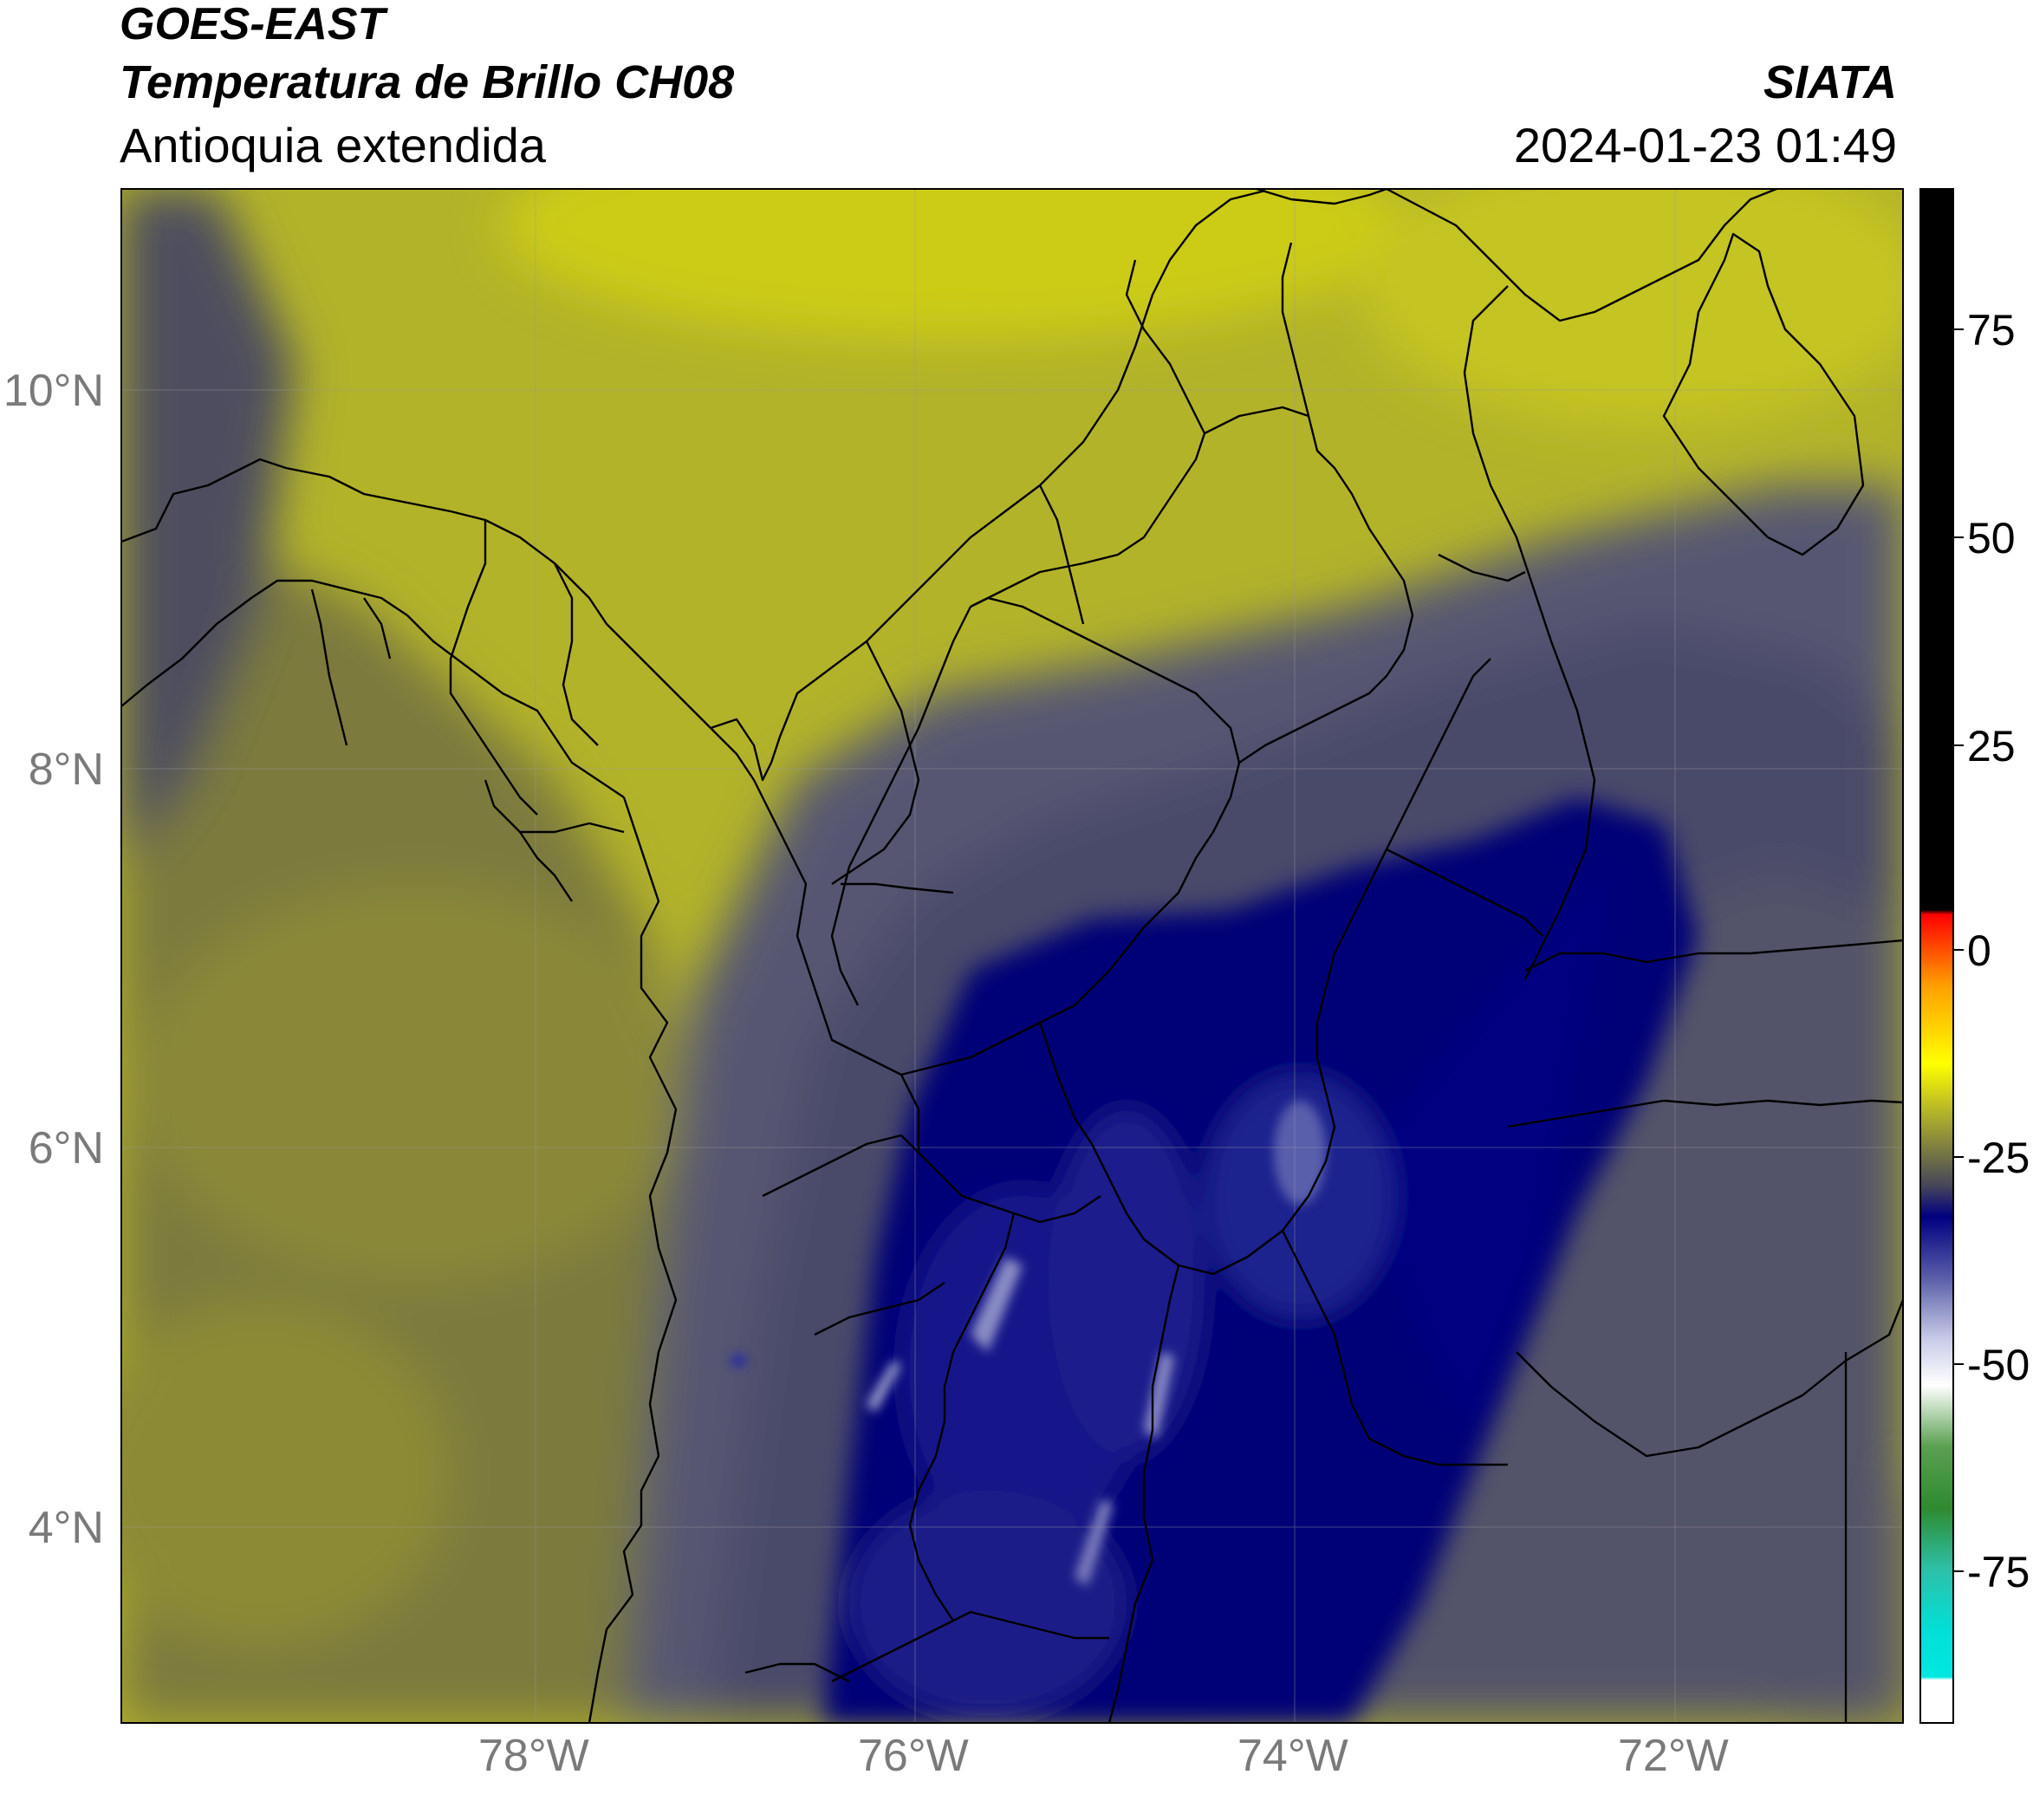 This screenshot has width=2033, height=1820. Describe the element at coordinates (427, 82) in the screenshot. I see `product-title: Temperatura de Brillo CH08` at that location.